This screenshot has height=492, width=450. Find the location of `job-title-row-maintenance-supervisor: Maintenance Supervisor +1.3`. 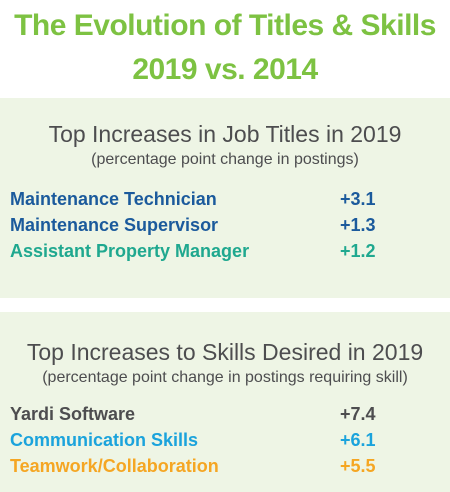

job-title-row-maintenance-supervisor: Maintenance Supervisor +1.3 is located at coordinates (210, 225).